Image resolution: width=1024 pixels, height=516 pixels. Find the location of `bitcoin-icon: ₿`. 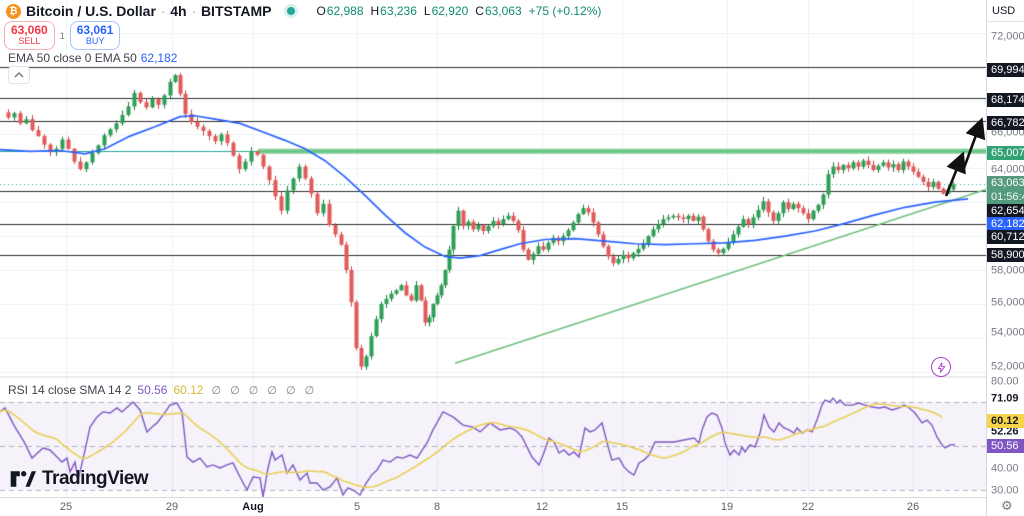

bitcoin-icon: ₿ is located at coordinates (13, 11).